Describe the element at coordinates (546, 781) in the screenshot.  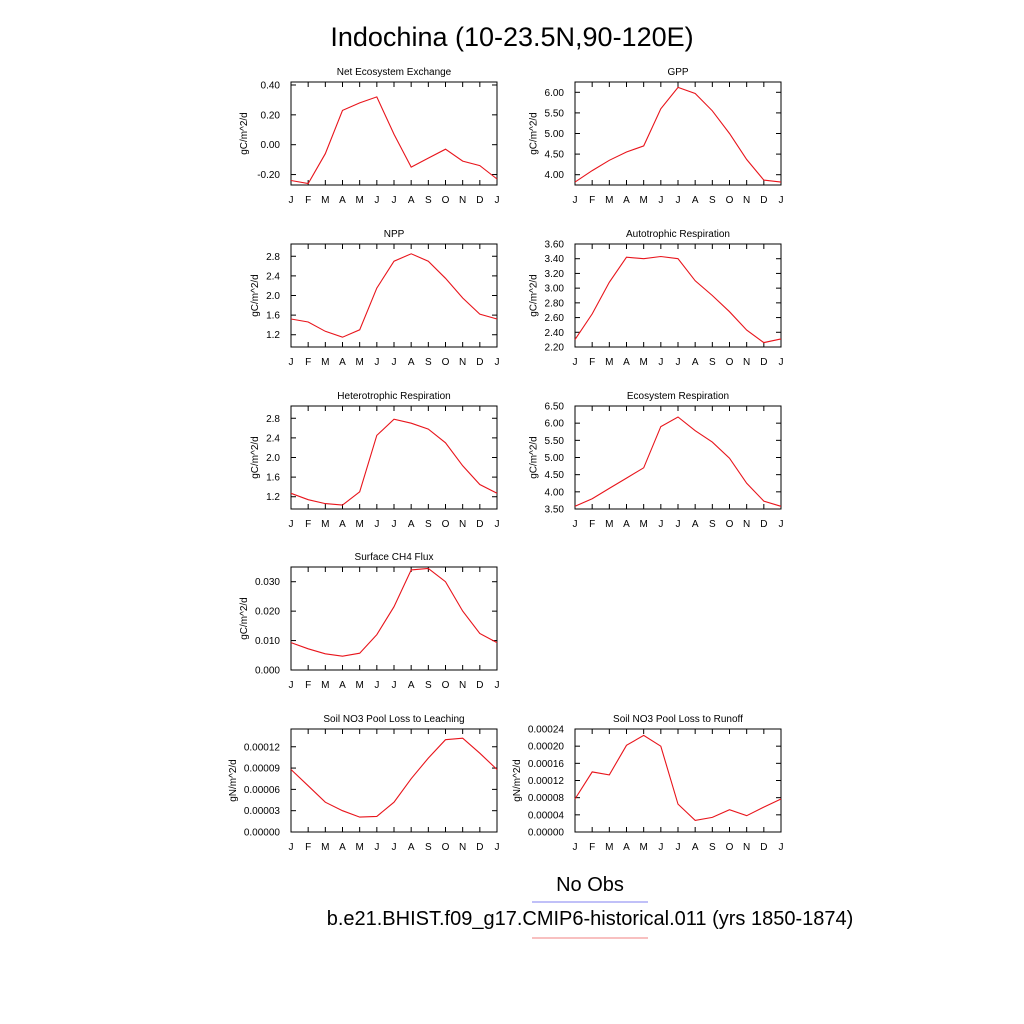
I see `y-tick-label: 0.00012` at that location.